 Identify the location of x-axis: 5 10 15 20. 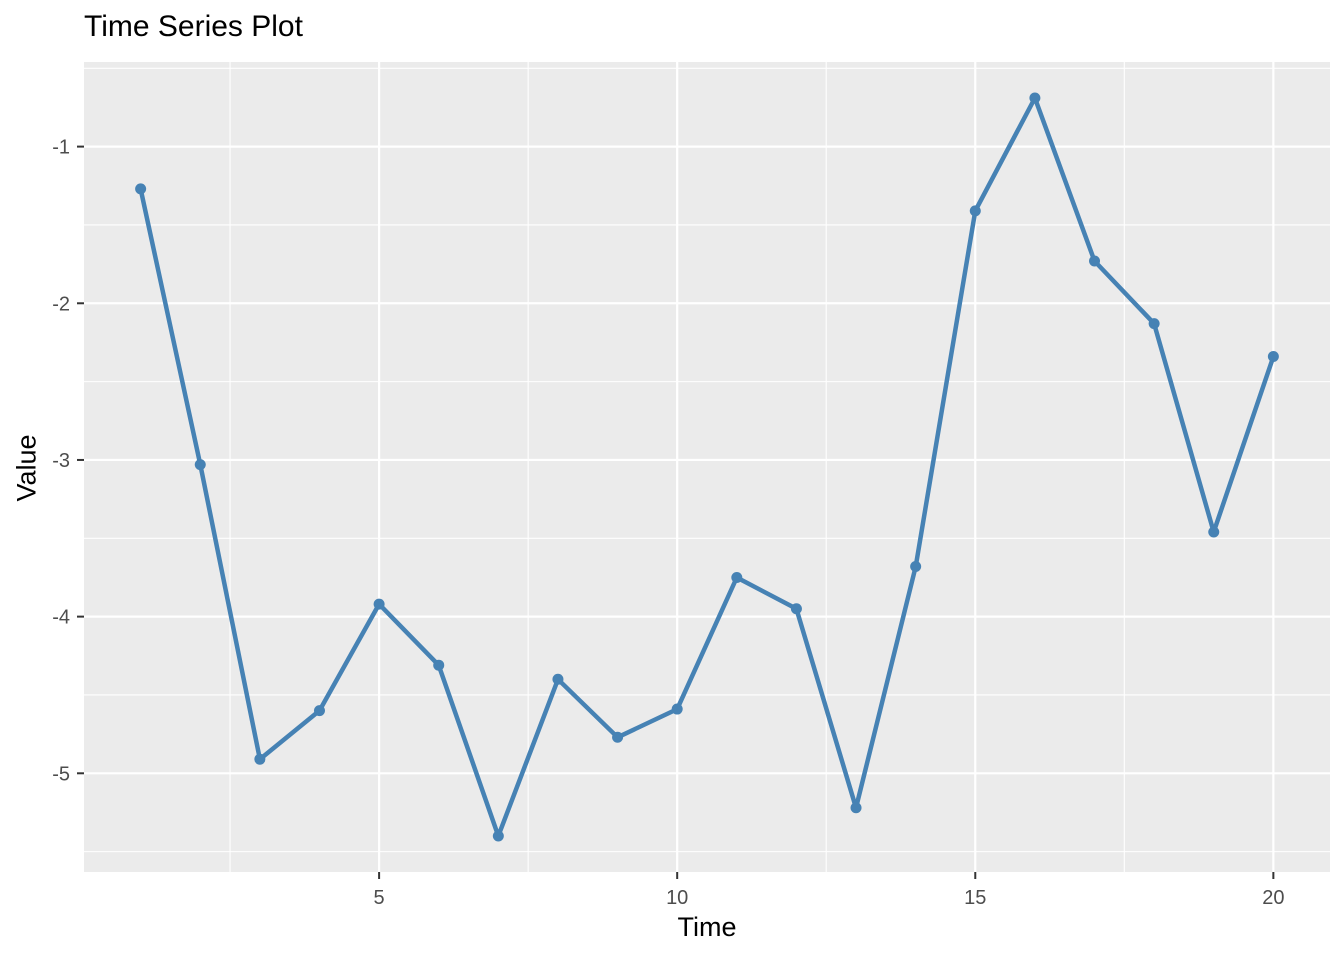
(829, 890).